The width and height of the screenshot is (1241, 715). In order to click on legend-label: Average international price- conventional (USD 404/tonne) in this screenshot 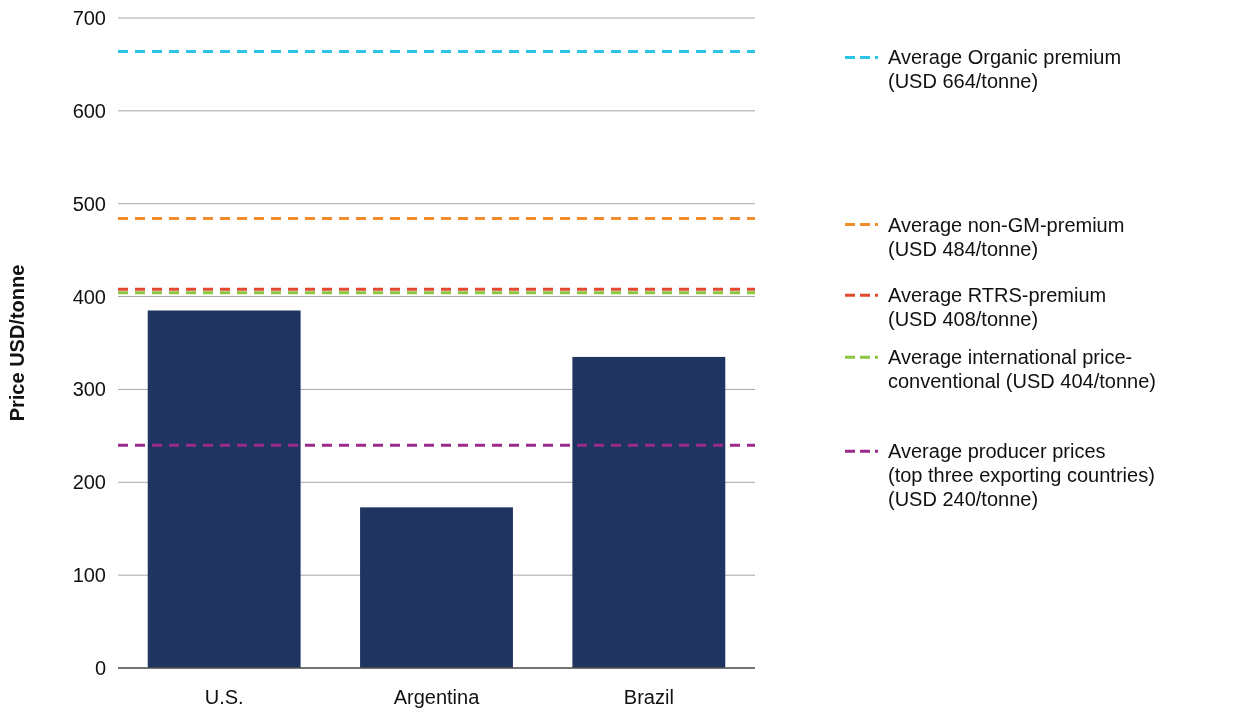, I will do `click(1022, 369)`.